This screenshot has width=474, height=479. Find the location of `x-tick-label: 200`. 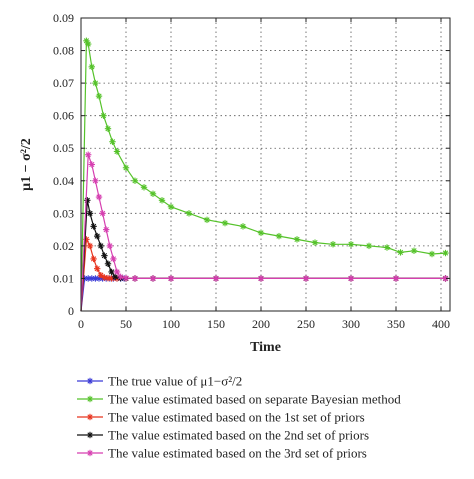

x-tick-label: 200 is located at coordinates (261, 324).